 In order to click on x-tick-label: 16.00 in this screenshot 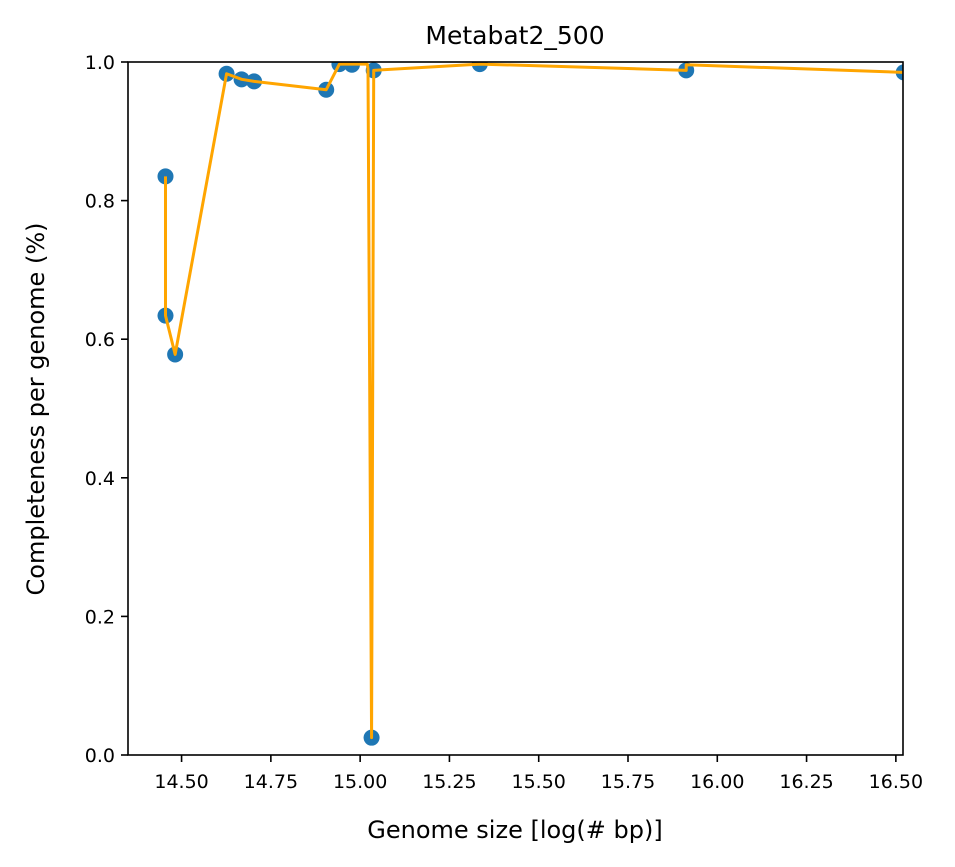, I will do `click(717, 782)`.